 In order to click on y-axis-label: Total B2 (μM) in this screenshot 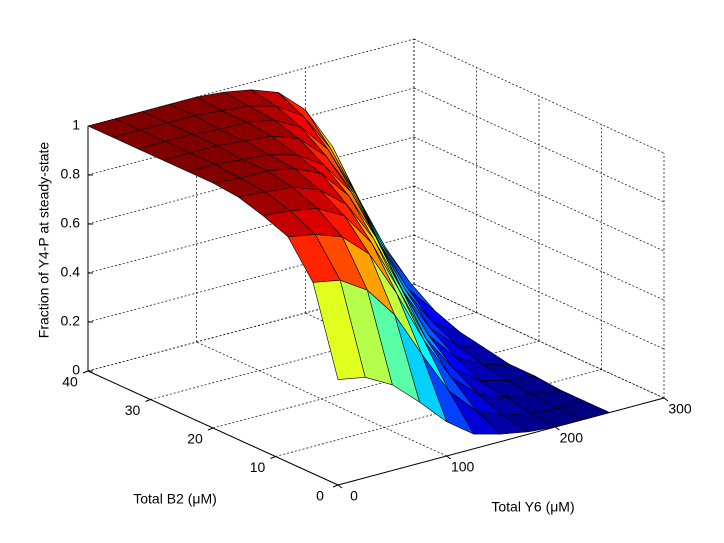, I will do `click(175, 499)`.